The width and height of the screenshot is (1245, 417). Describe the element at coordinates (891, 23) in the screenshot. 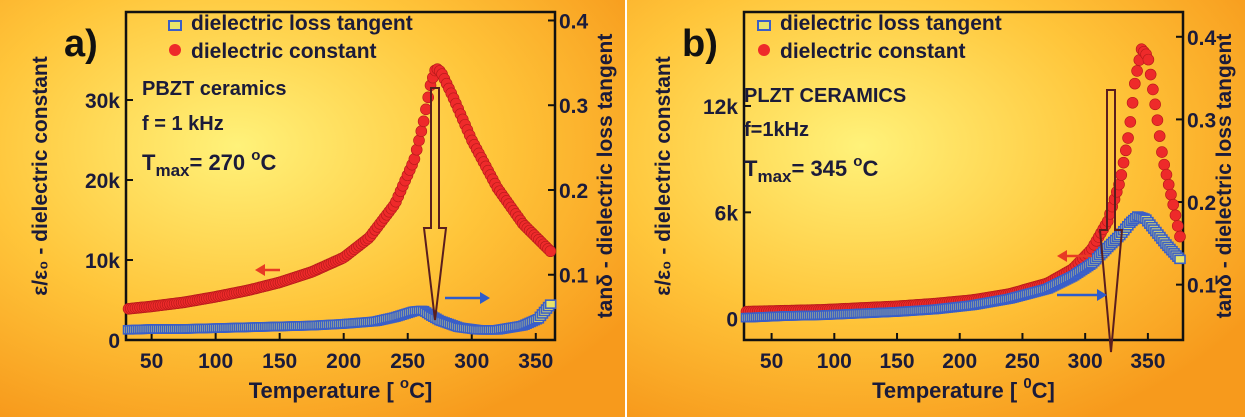

I see `chart-b-legend-loss-label: dielectric loss tangent` at that location.